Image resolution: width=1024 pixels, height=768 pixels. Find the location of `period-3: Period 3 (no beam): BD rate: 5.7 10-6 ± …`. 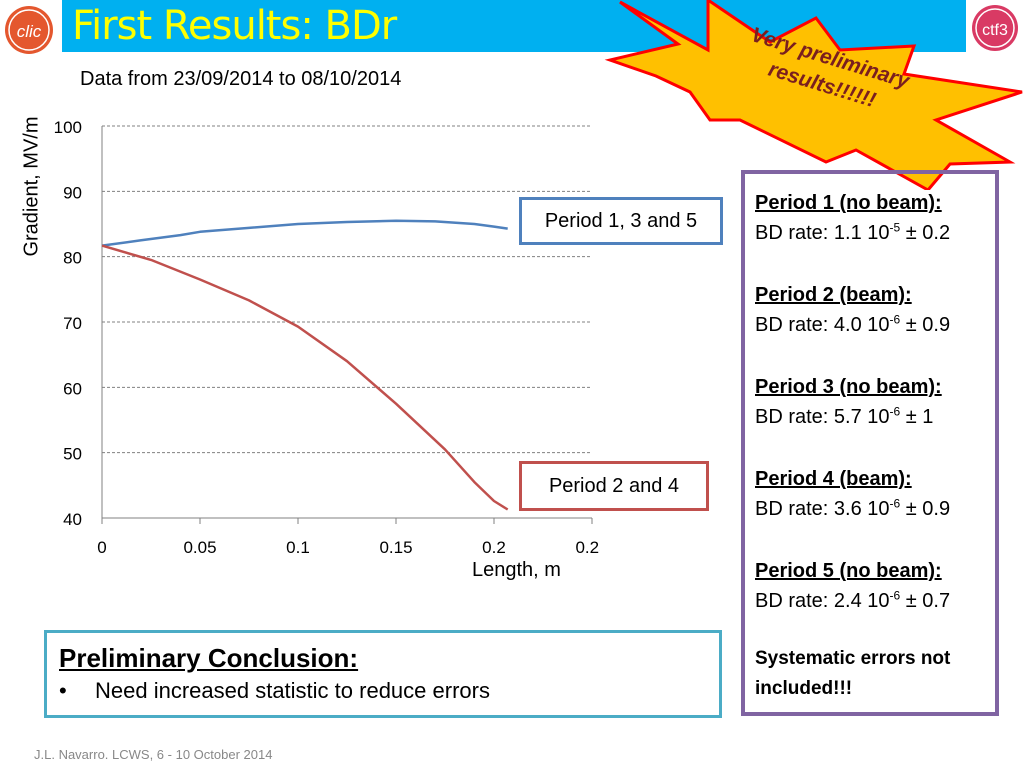

period-3: Period 3 (no beam): BD rate: 5.7 10-6 ± … is located at coordinates (875, 402).